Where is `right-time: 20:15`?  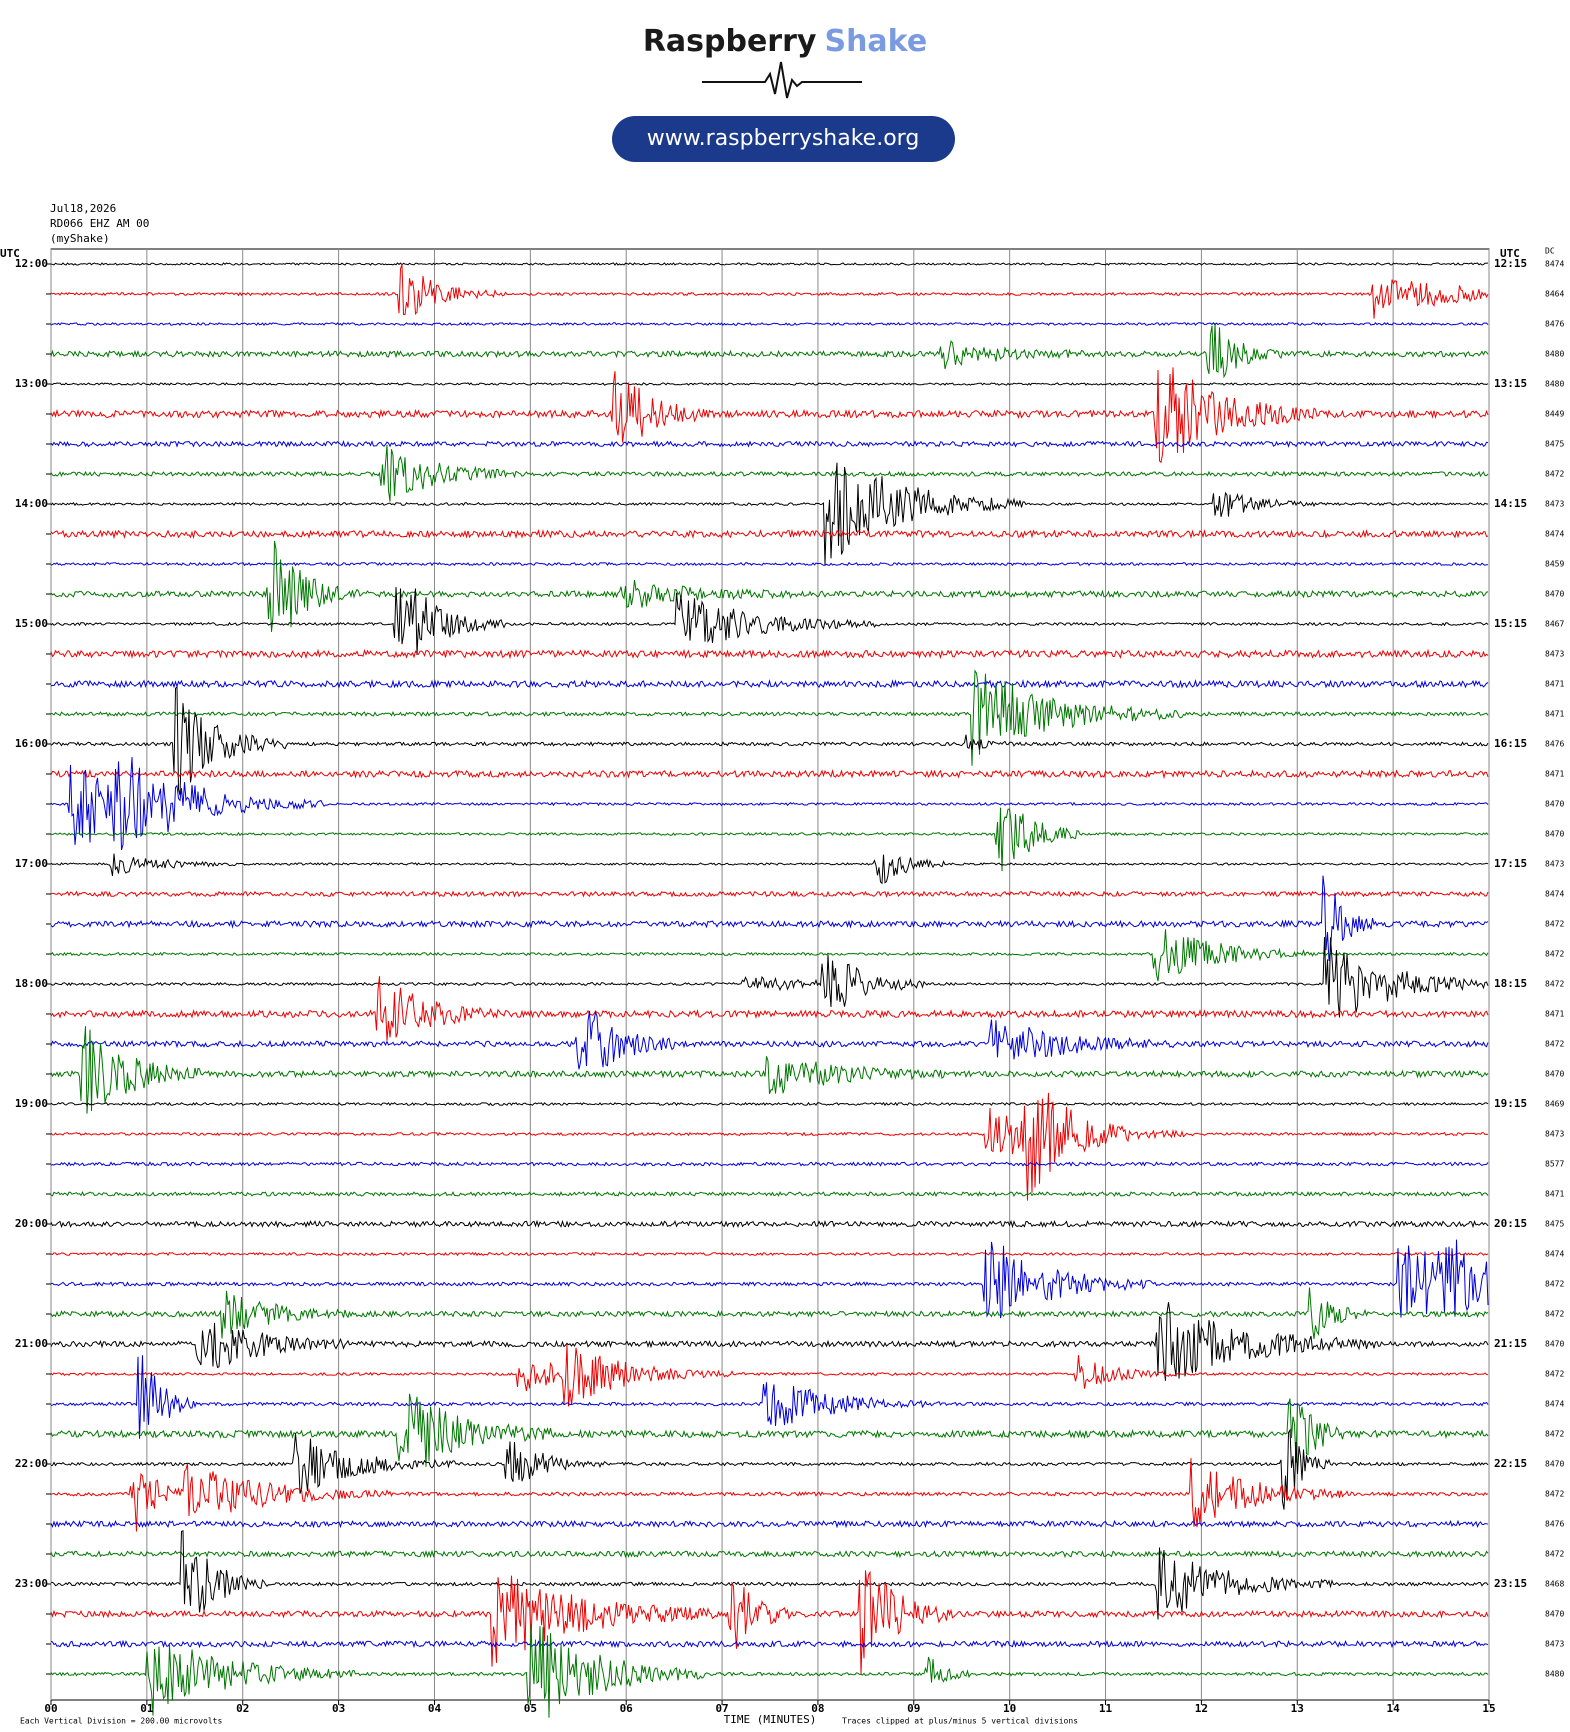
right-time: 20:15 is located at coordinates (1510, 1223).